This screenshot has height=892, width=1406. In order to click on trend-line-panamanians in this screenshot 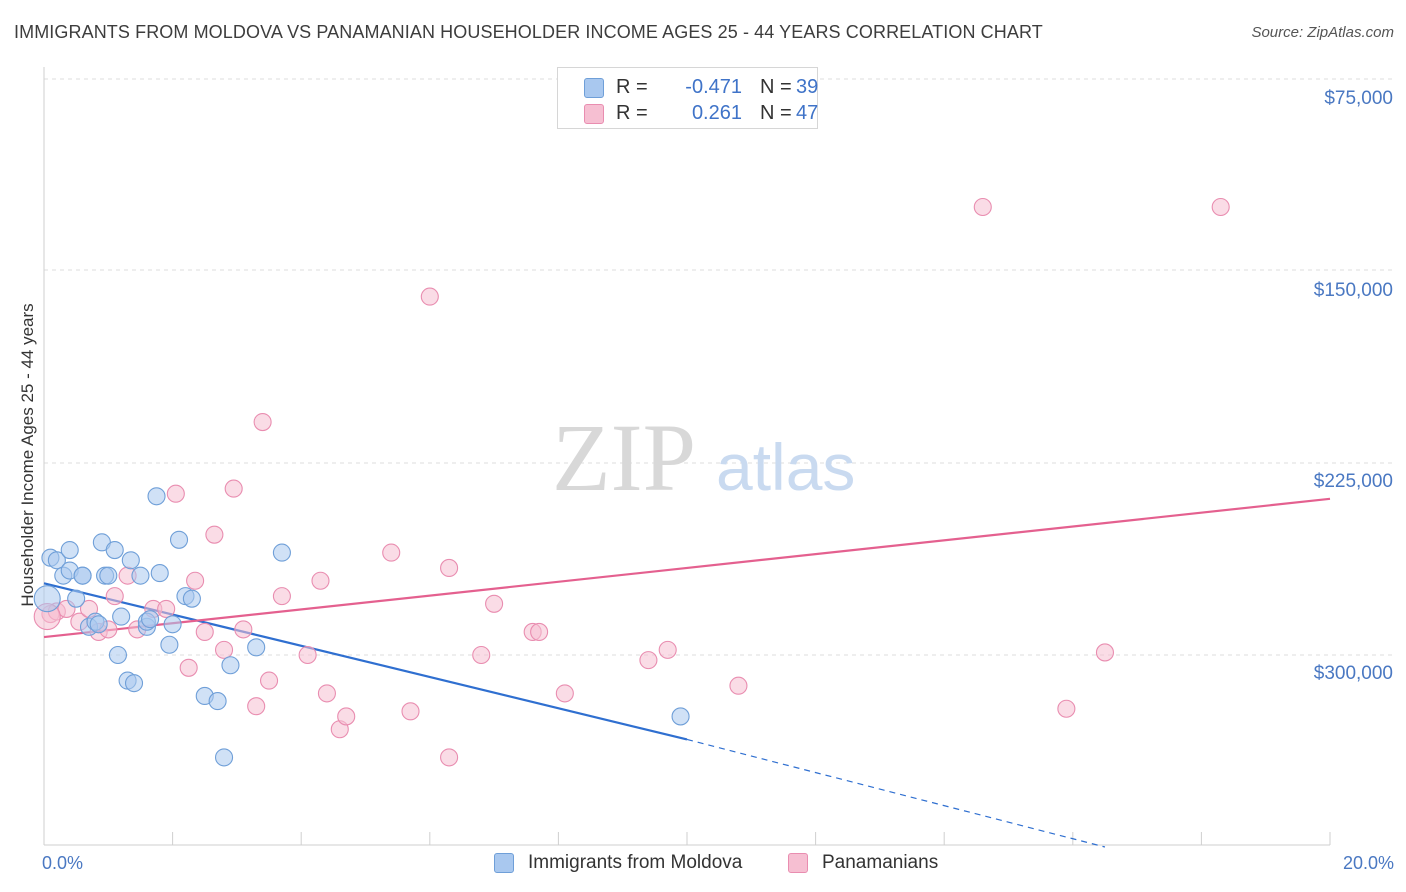, I will do `click(687, 568)`.